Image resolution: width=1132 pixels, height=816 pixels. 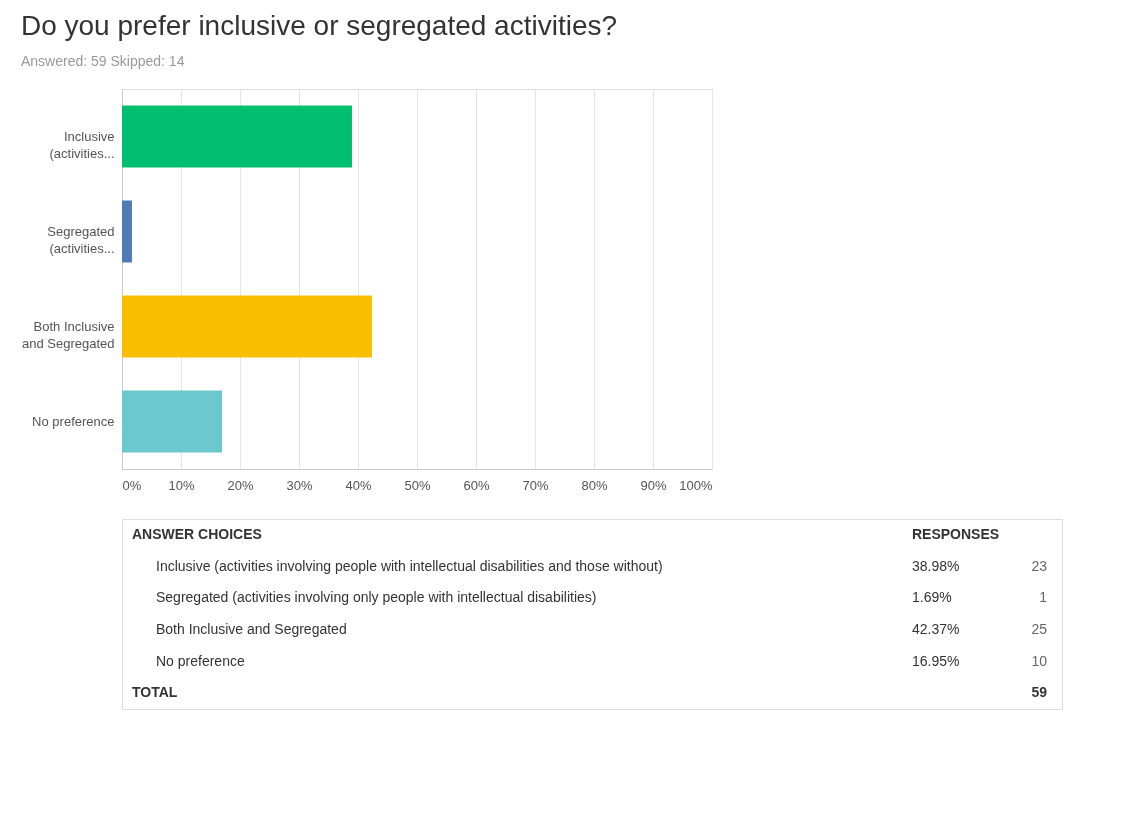 What do you see at coordinates (535, 485) in the screenshot?
I see `x-tick-label: 70%` at bounding box center [535, 485].